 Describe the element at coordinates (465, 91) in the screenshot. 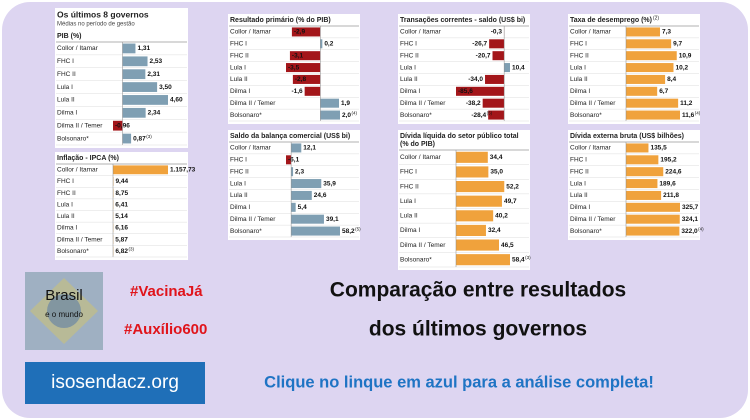

I see `value-label: -85,6` at that location.